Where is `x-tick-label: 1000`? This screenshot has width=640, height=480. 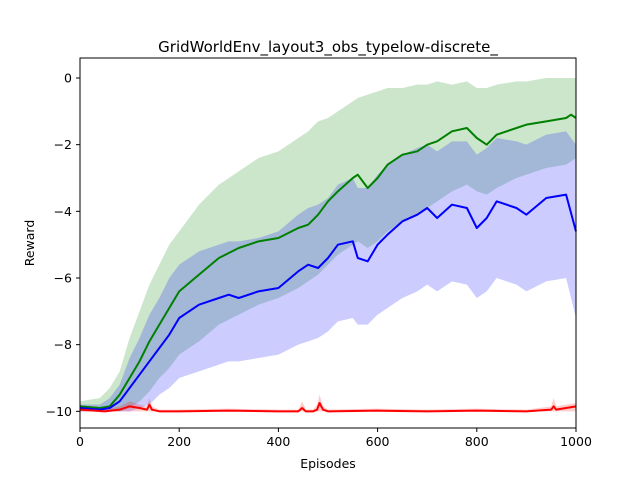 x-tick-label: 1000 is located at coordinates (576, 441).